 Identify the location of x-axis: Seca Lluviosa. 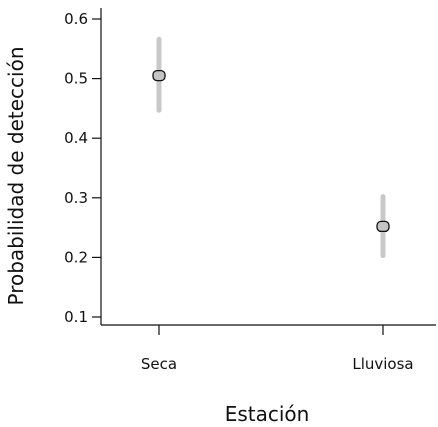
(268, 348).